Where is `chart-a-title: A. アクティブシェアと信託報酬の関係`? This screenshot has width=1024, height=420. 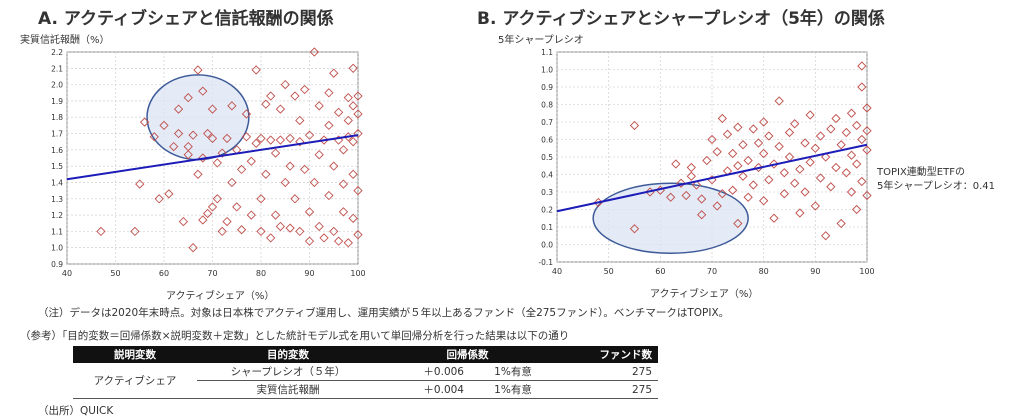
chart-a-title: A. アクティブシェアと信託報酬の関係 is located at coordinates (186, 19).